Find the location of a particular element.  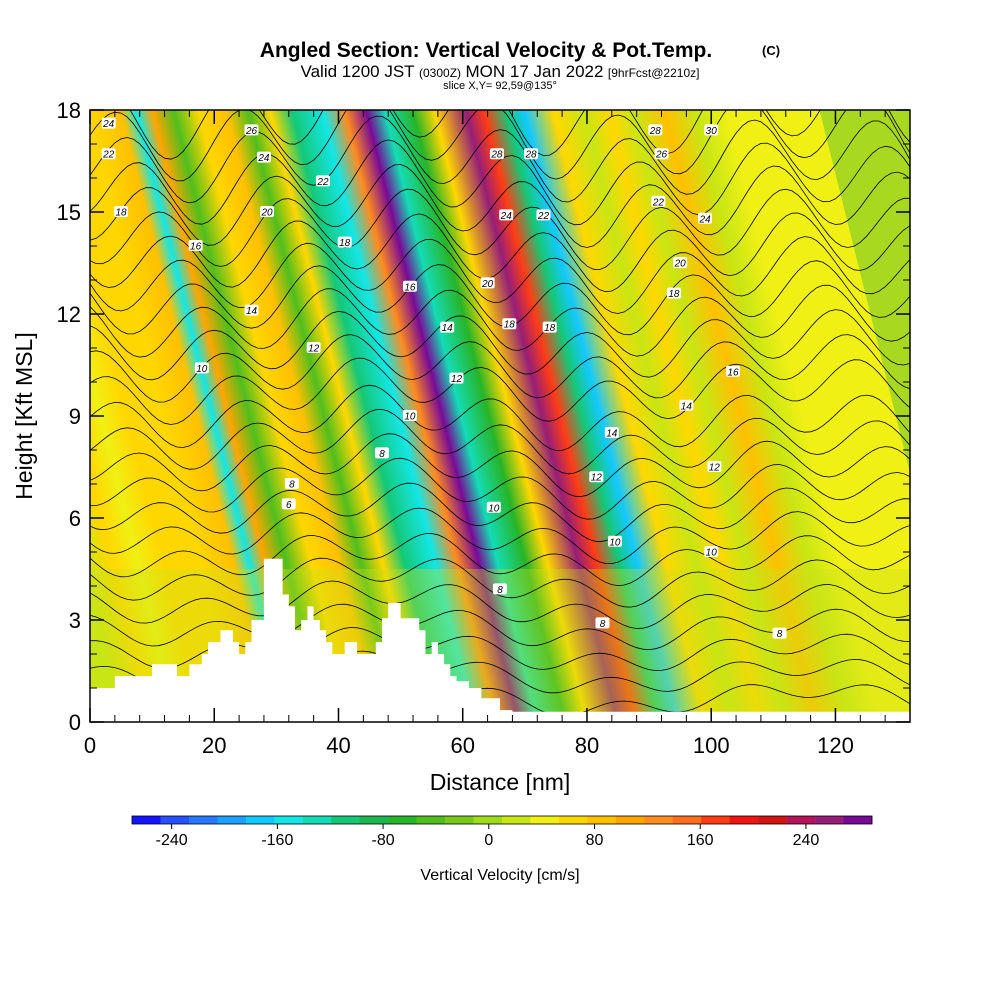

x-tick-label: 100 is located at coordinates (711, 745).